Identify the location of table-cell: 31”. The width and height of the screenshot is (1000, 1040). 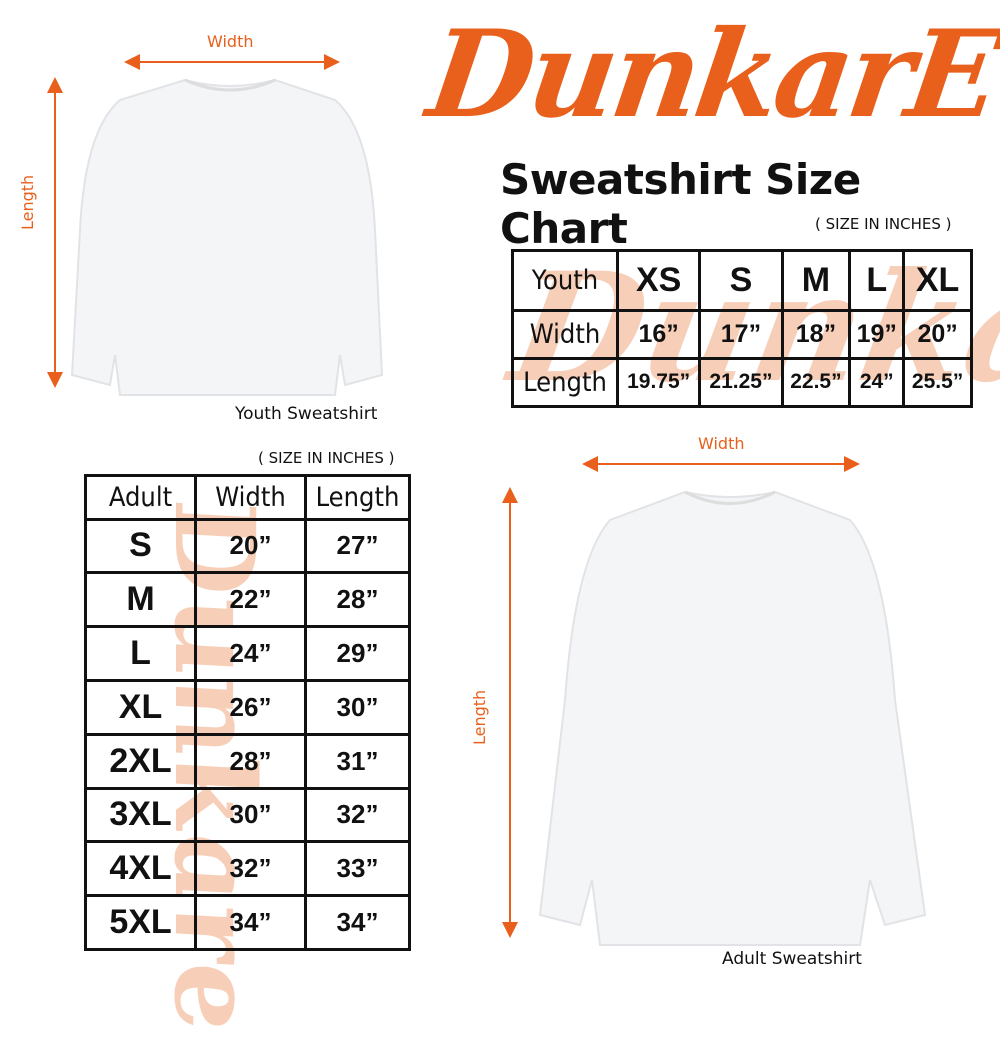
(357, 761).